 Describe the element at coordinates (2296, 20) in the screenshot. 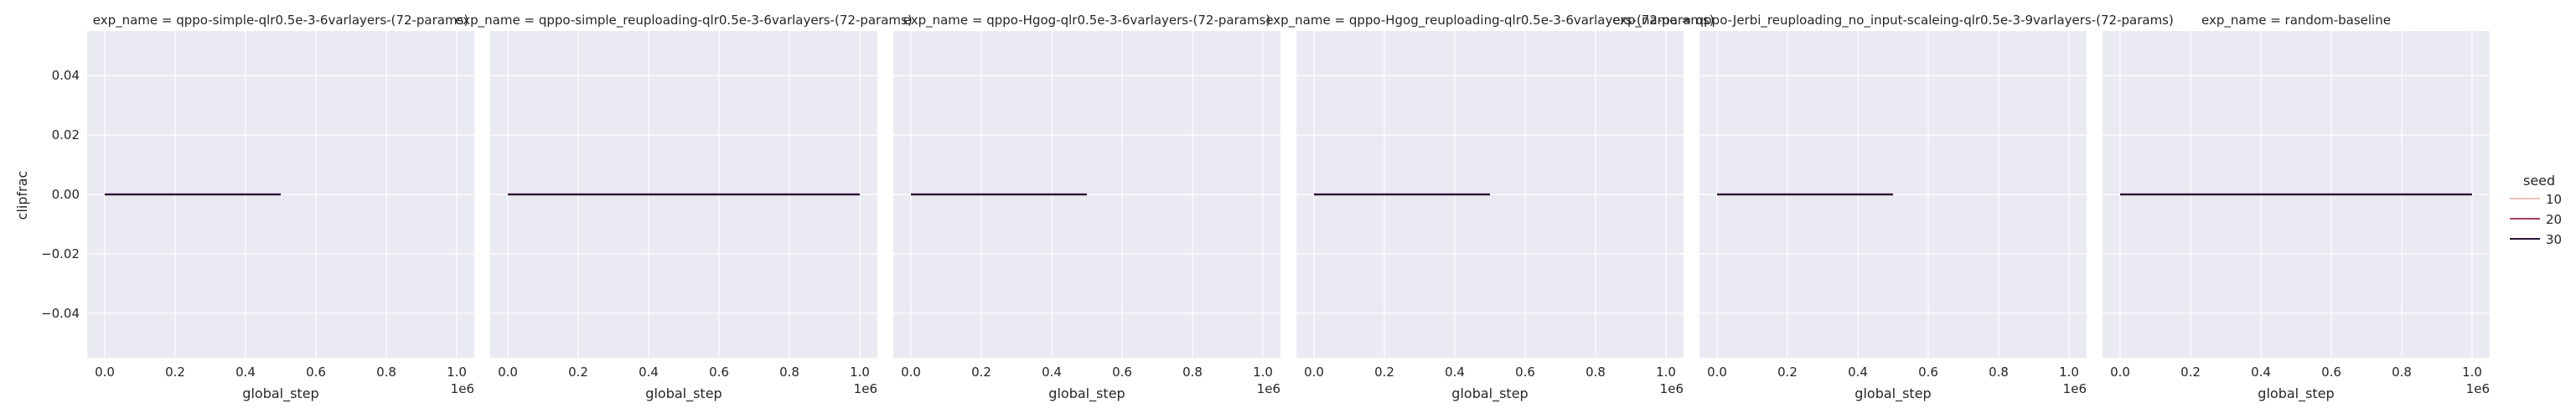

I see `panel-title: exp_name = random-baseline` at that location.